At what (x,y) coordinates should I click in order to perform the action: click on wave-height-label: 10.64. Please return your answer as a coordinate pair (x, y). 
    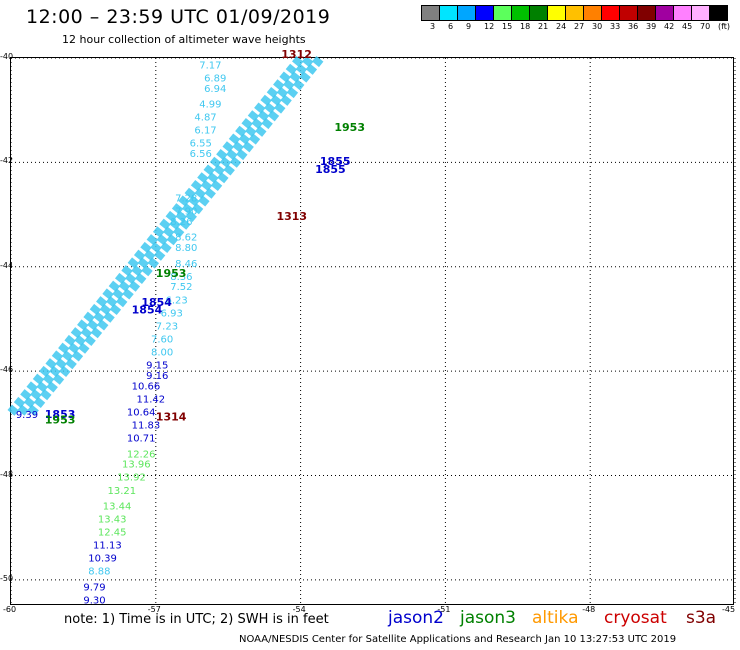
    Looking at the image, I should click on (141, 413).